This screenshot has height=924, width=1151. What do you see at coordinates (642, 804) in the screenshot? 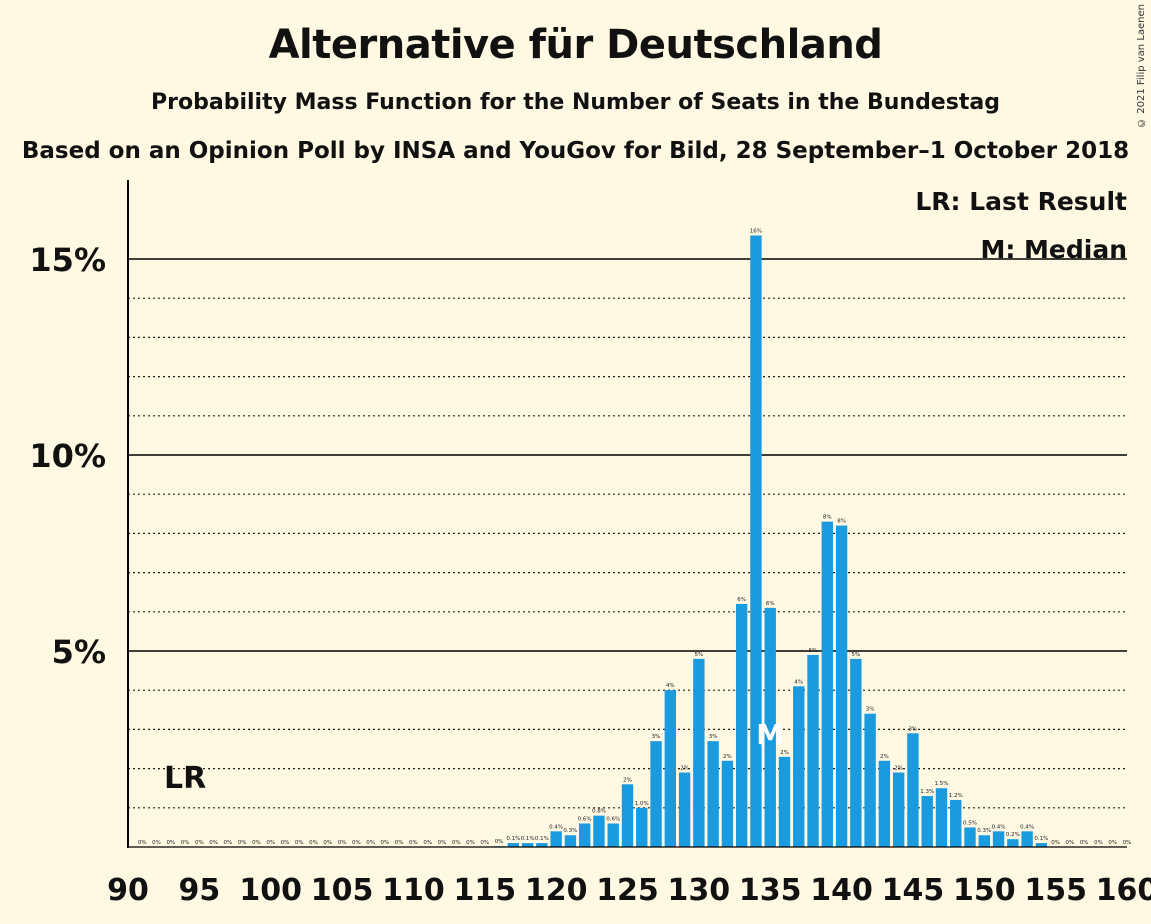
I see `bar-value-label: 1.0%` at bounding box center [642, 804].